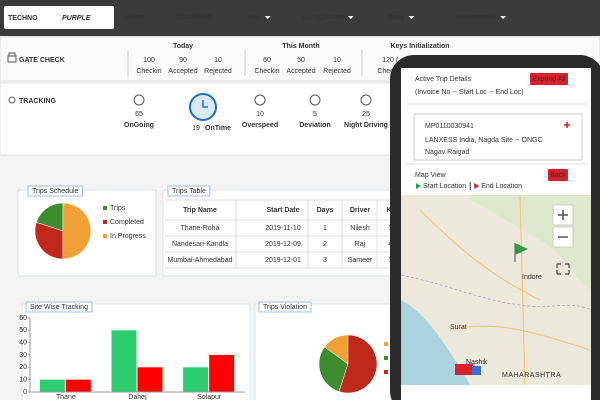 The image size is (600, 400). I want to click on stat-value: 60, so click(267, 60).